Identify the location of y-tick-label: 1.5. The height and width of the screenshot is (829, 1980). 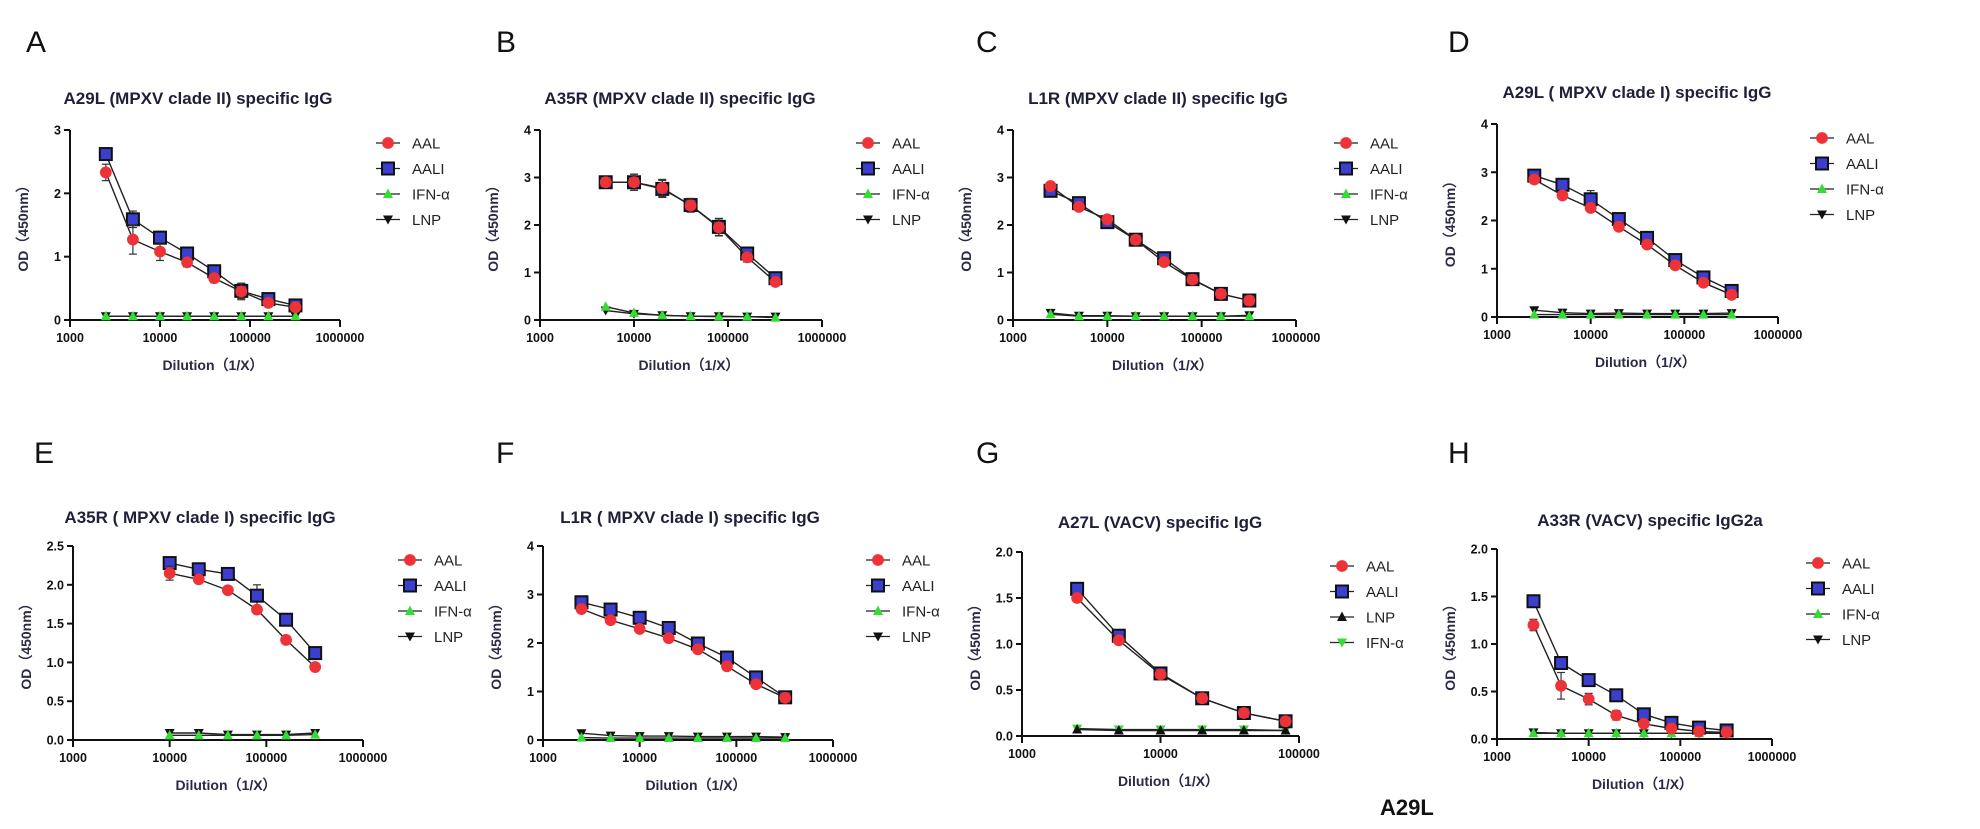
(1479, 597).